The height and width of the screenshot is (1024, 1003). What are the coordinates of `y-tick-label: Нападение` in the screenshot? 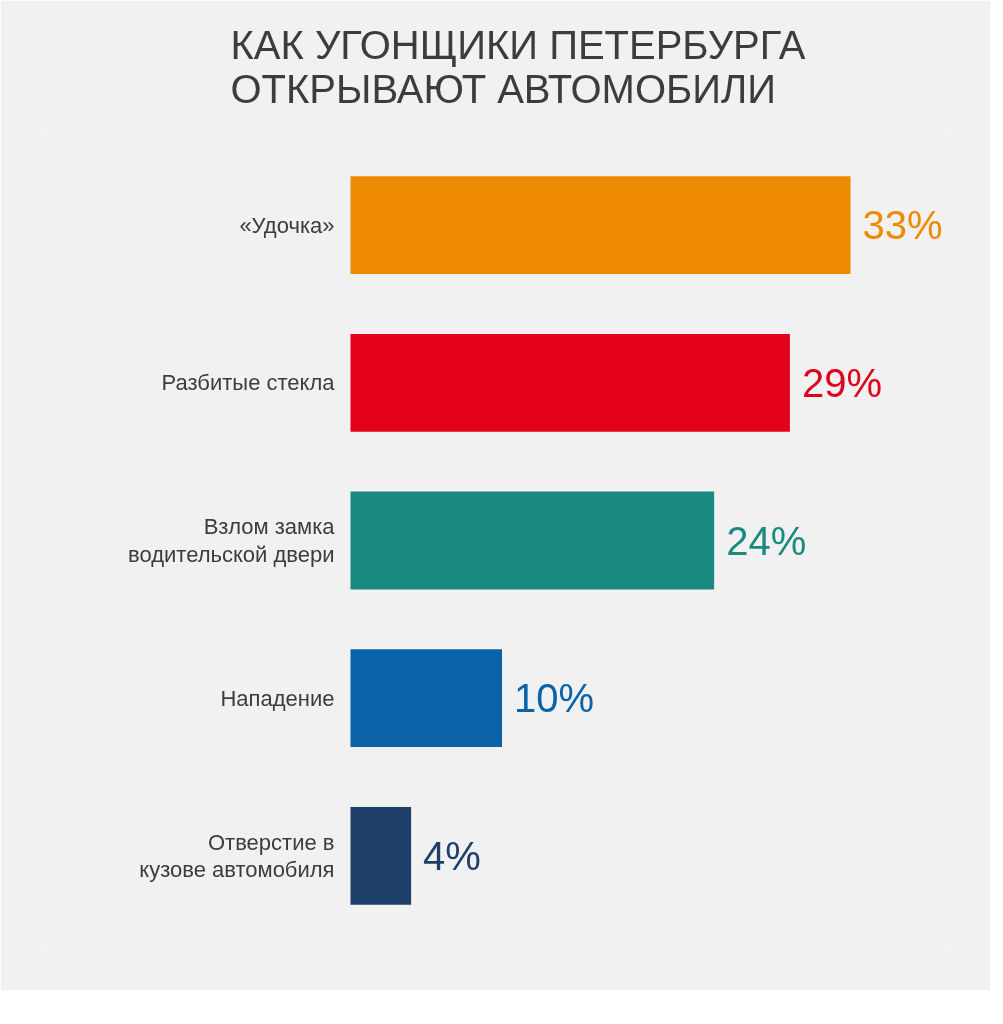 It's located at (277, 698).